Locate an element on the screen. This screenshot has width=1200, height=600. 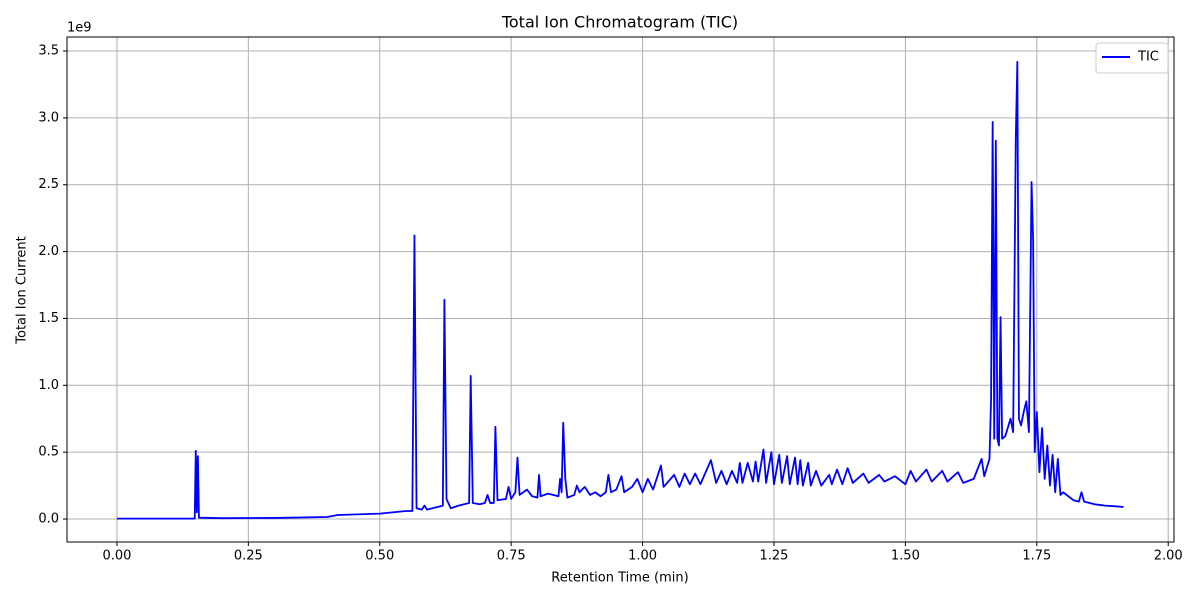
legend-box is located at coordinates (1132, 58).